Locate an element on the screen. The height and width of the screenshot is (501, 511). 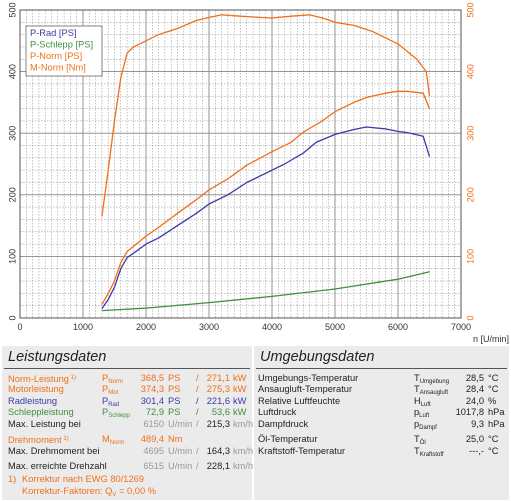
performance-row-value: 6515 is located at coordinates (153, 466).